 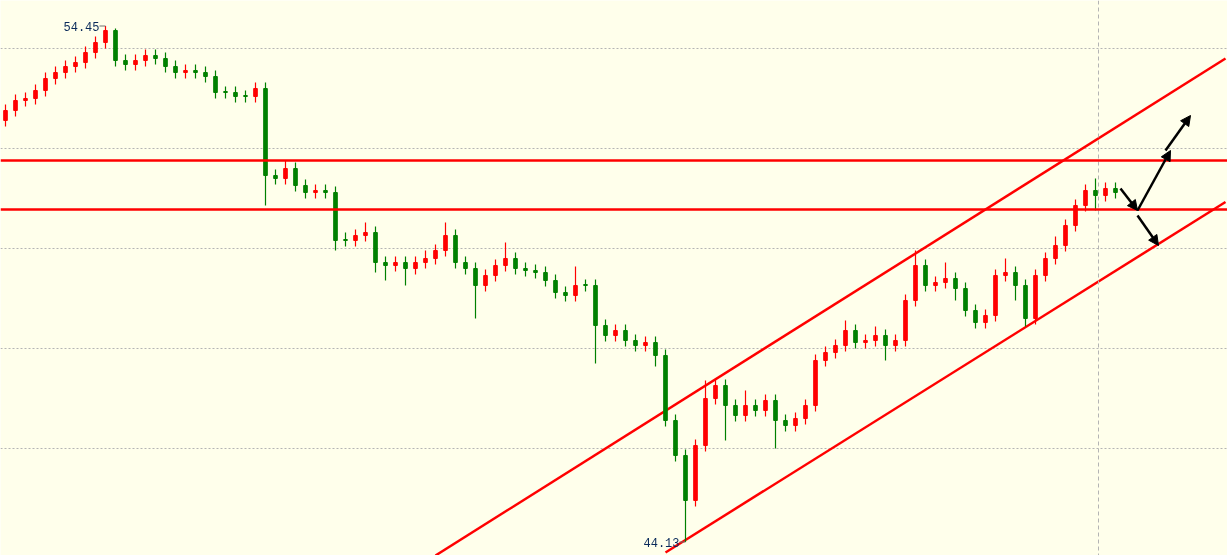 What do you see at coordinates (81, 27) in the screenshot?
I see `annotation: 54.45` at bounding box center [81, 27].